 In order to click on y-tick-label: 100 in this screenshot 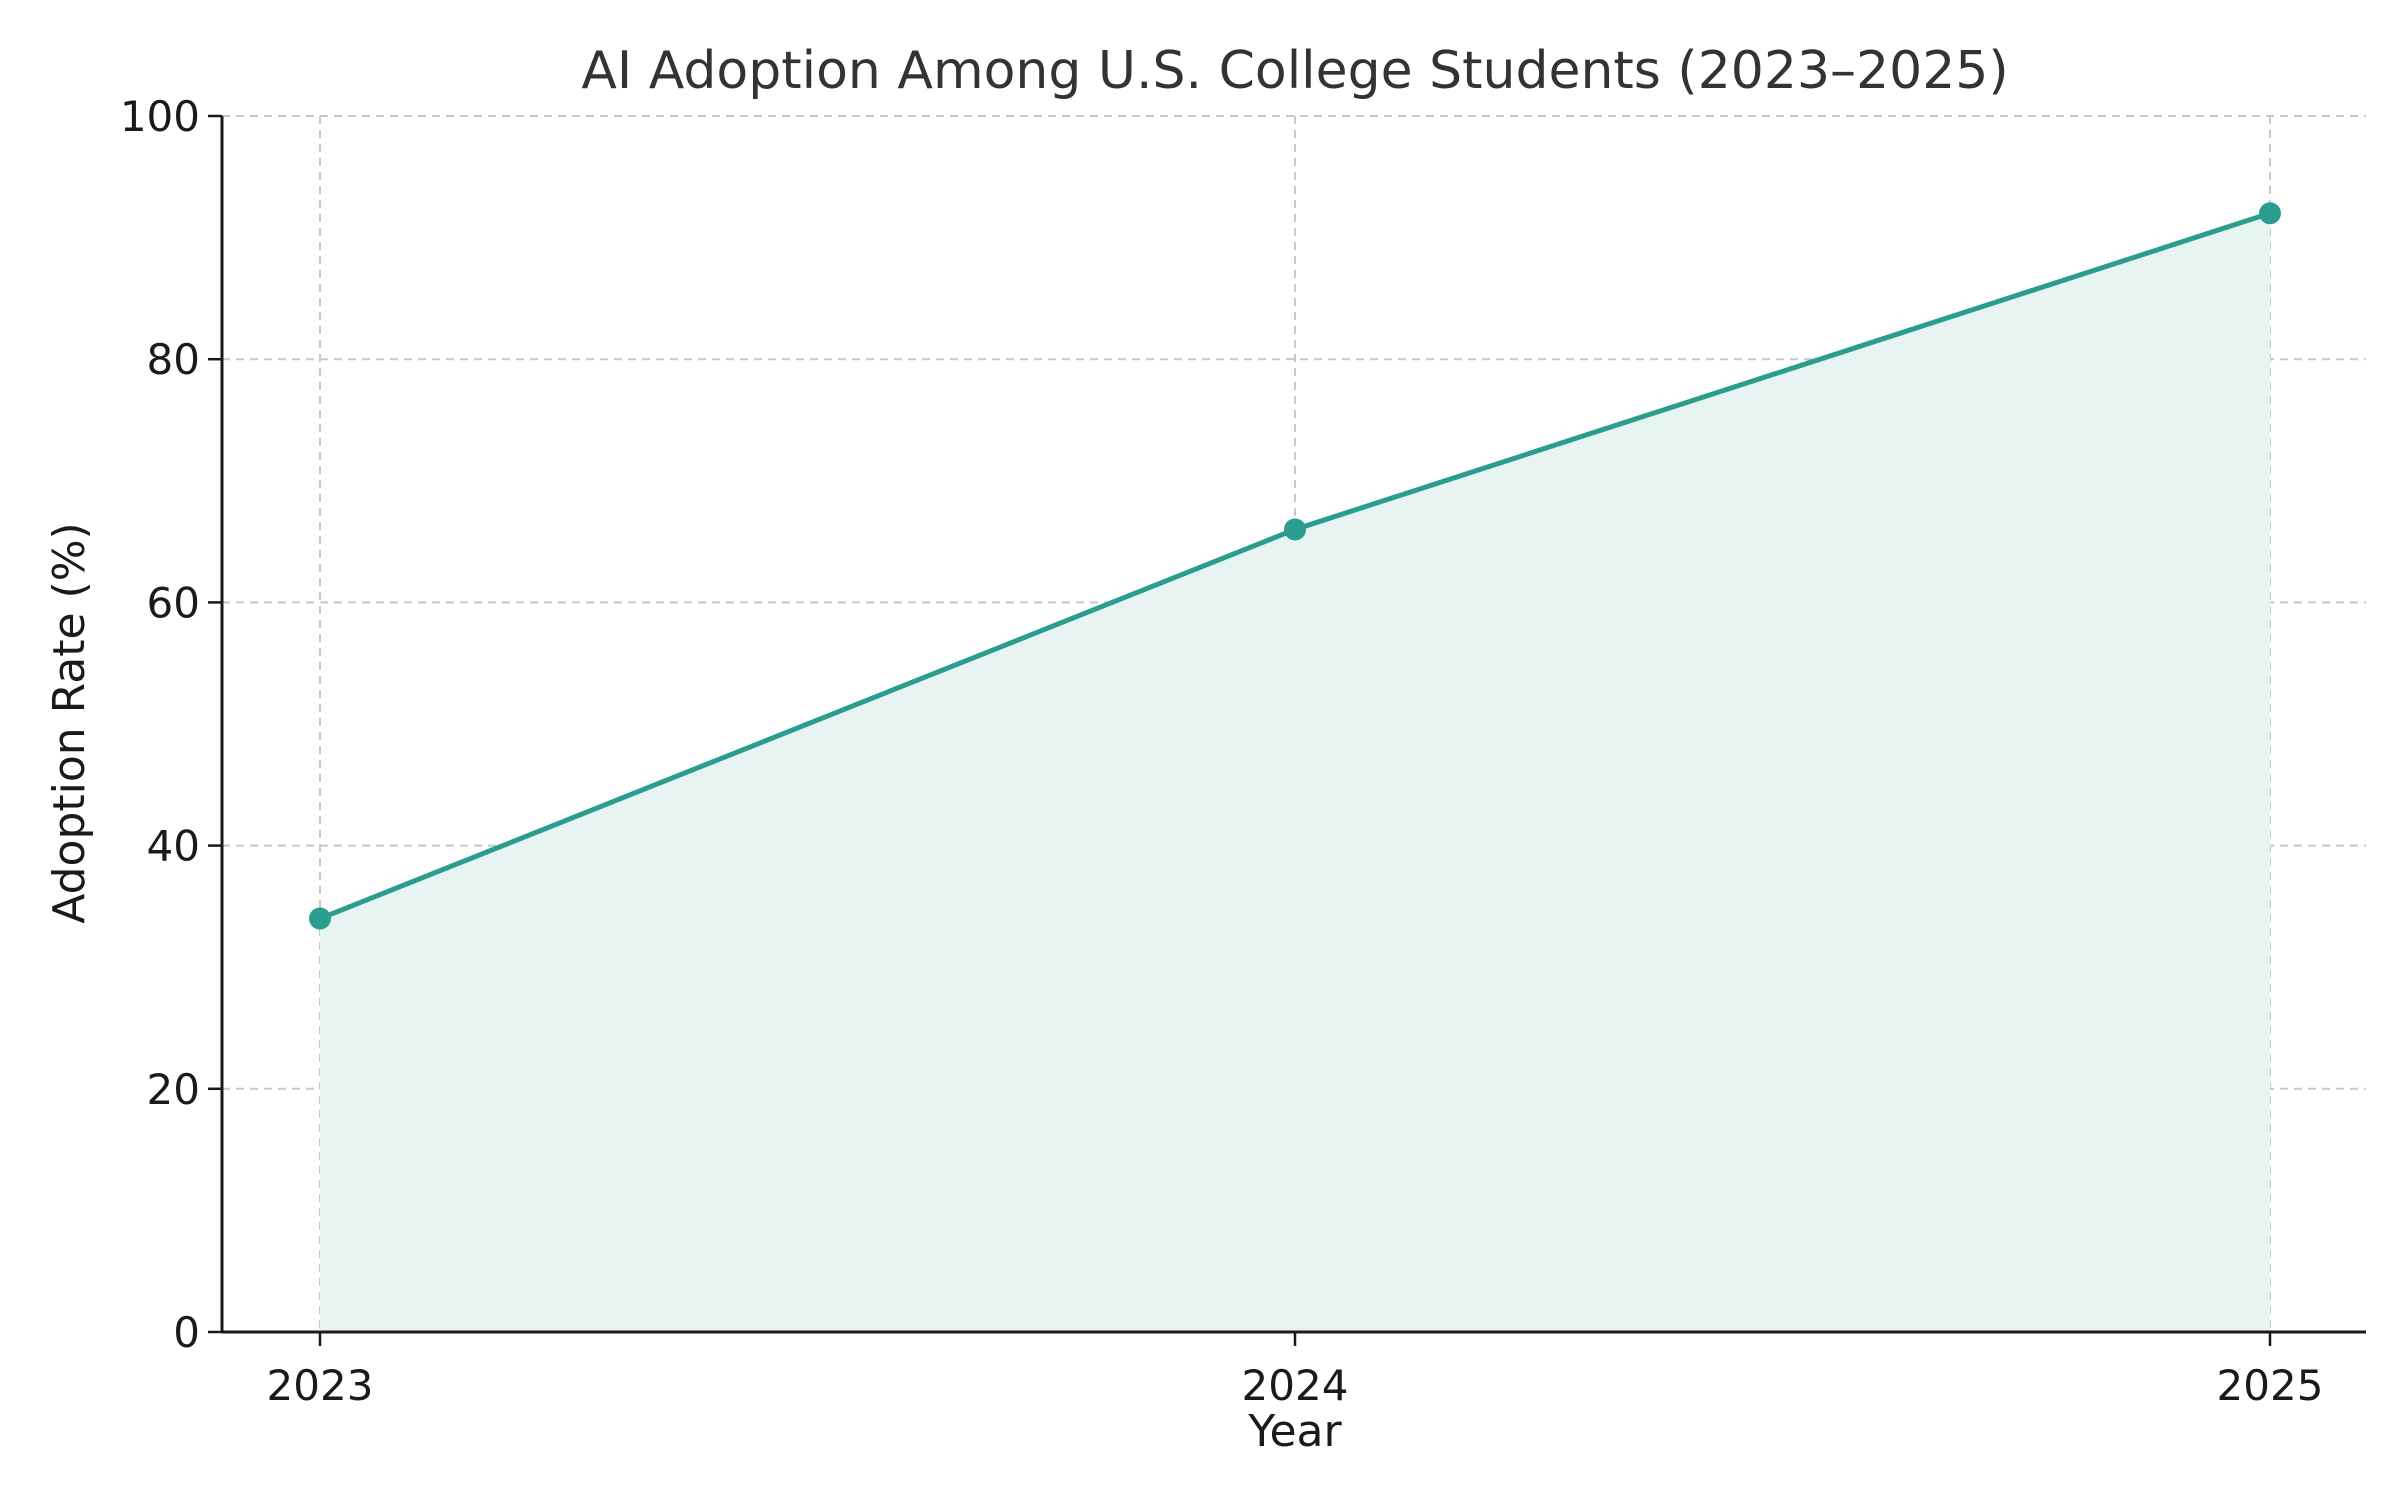, I will do `click(160, 116)`.